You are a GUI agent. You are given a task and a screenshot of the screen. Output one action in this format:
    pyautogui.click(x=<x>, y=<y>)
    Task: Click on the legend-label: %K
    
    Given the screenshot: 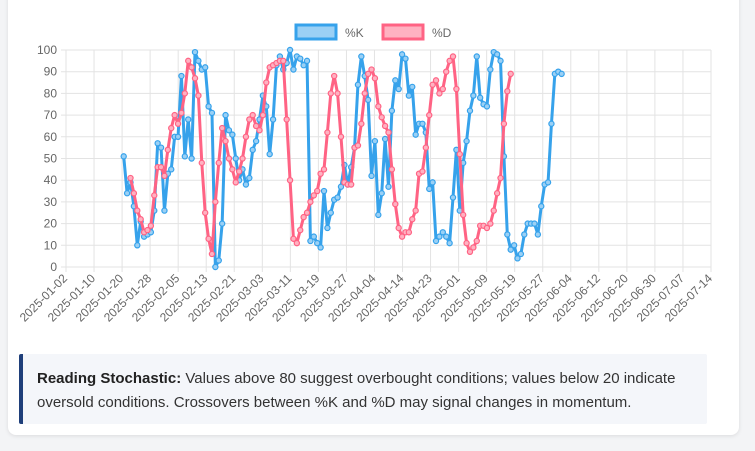 What is the action you would take?
    pyautogui.click(x=354, y=33)
    